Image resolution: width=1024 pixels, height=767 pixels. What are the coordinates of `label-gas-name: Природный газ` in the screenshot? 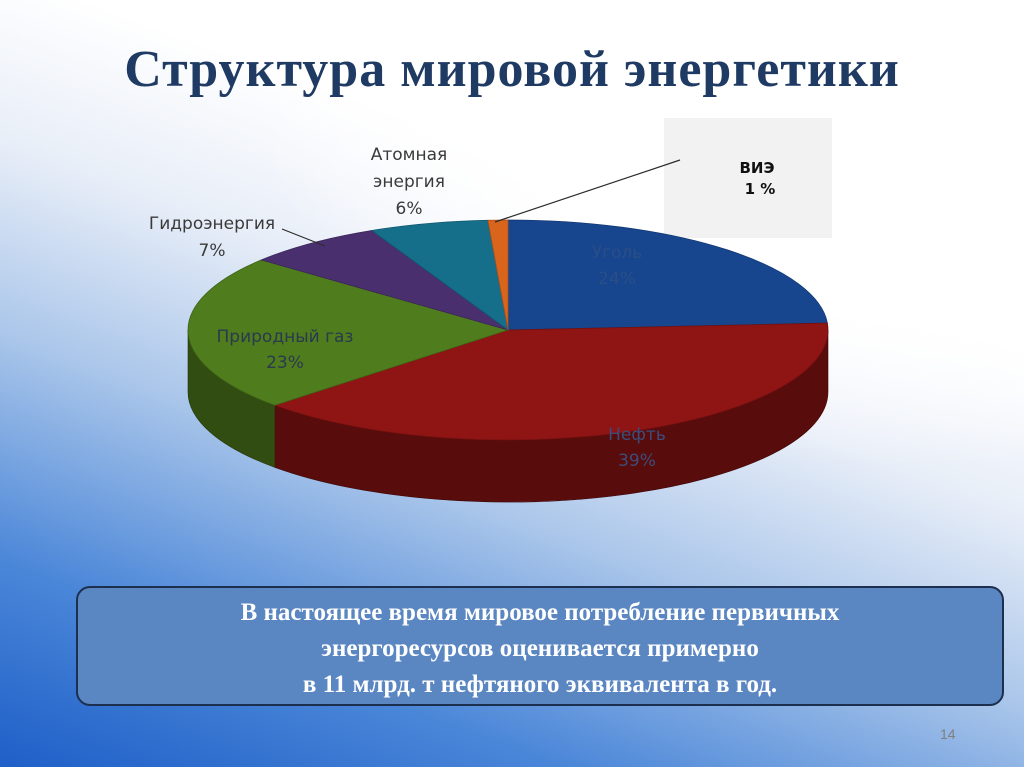 It's located at (285, 337).